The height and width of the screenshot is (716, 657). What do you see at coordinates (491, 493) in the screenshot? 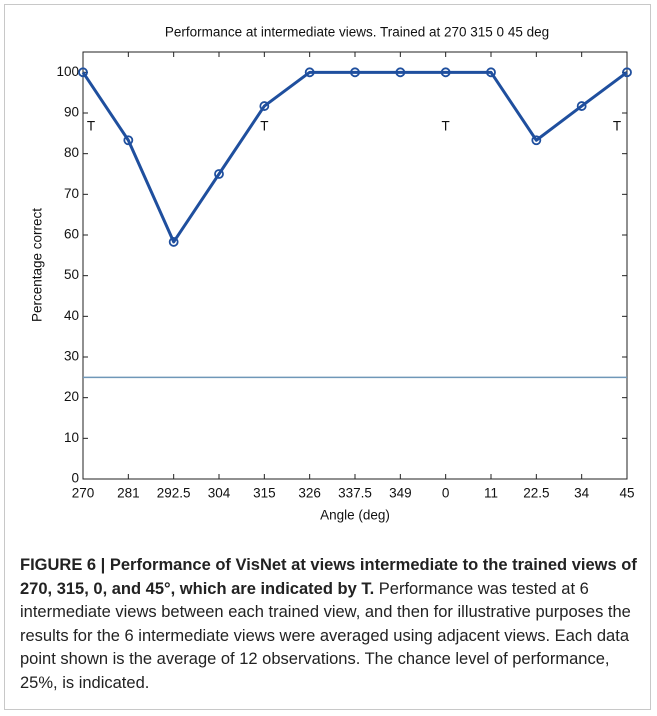
I see `x-tick-label: 11` at bounding box center [491, 493].